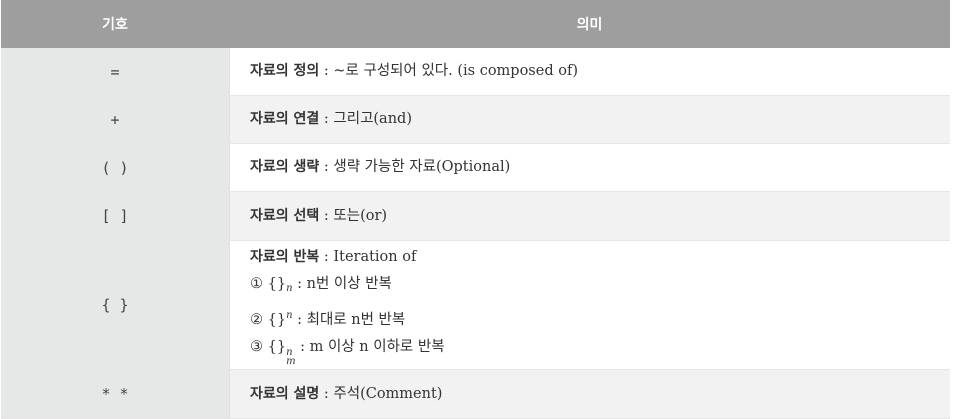 The width and height of the screenshot is (953, 419). I want to click on header-symbol: 기호, so click(115, 25).